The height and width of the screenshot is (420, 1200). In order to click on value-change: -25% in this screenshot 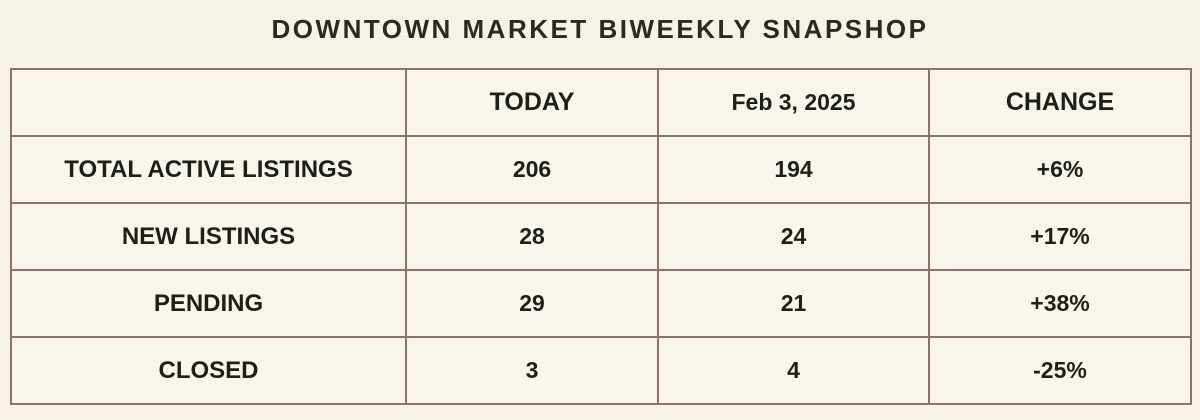, I will do `click(1060, 370)`.